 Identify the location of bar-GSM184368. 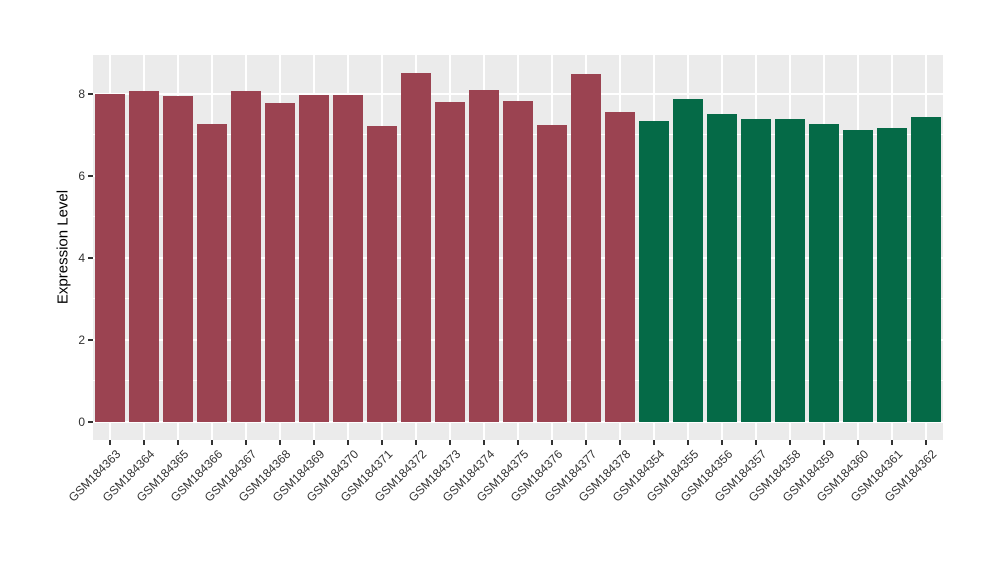
(280, 262).